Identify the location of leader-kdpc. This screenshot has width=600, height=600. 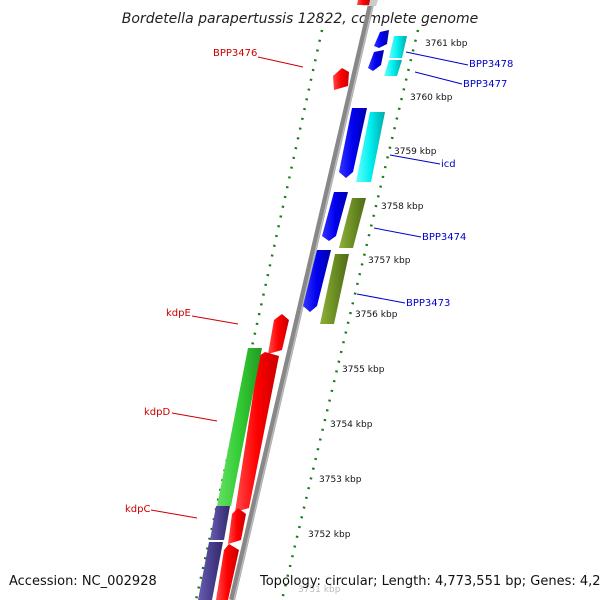
(174, 514).